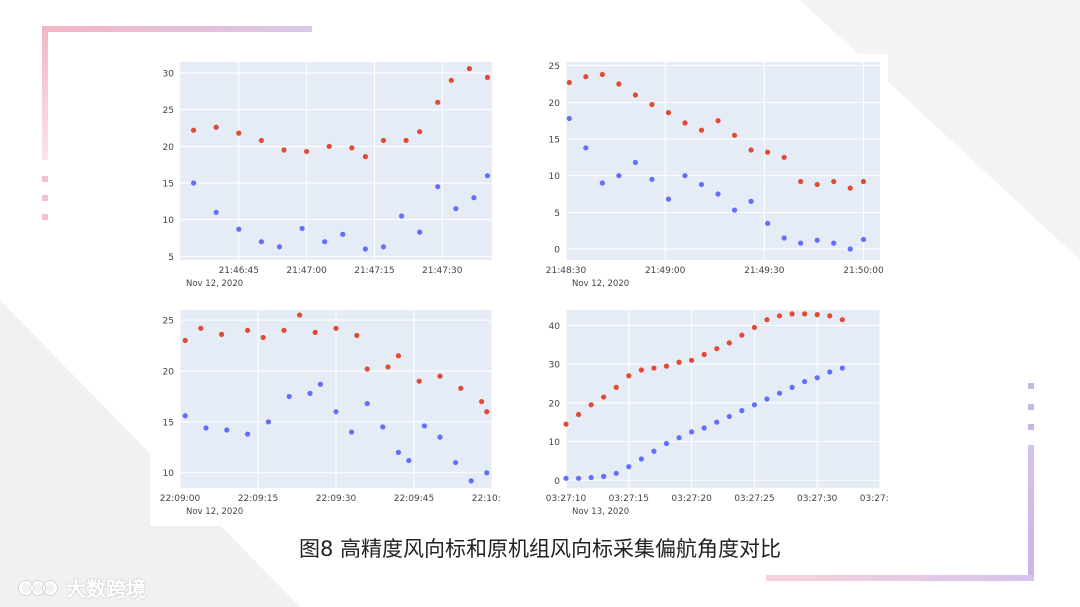 This screenshot has height=607, width=1080. What do you see at coordinates (900, 578) in the screenshot?
I see `decor-bottom-line` at bounding box center [900, 578].